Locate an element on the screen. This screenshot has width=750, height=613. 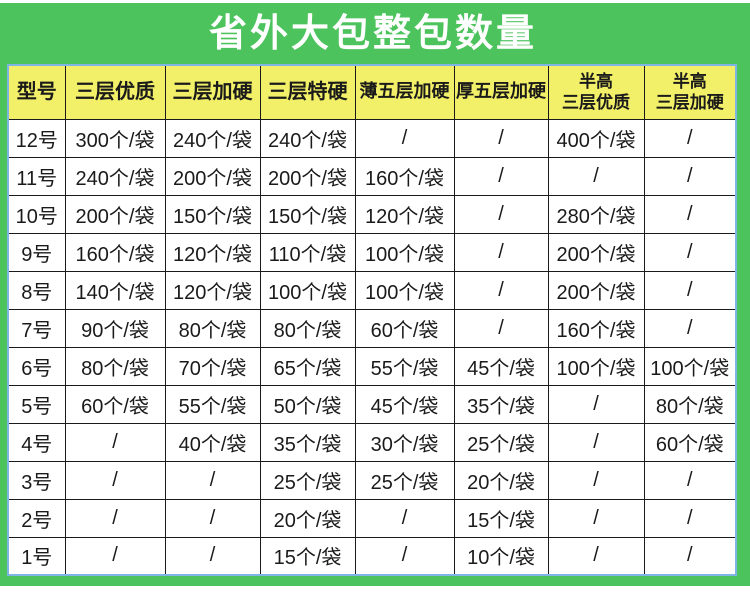
quantity-cell: 50个/袋 is located at coordinates (307, 404).